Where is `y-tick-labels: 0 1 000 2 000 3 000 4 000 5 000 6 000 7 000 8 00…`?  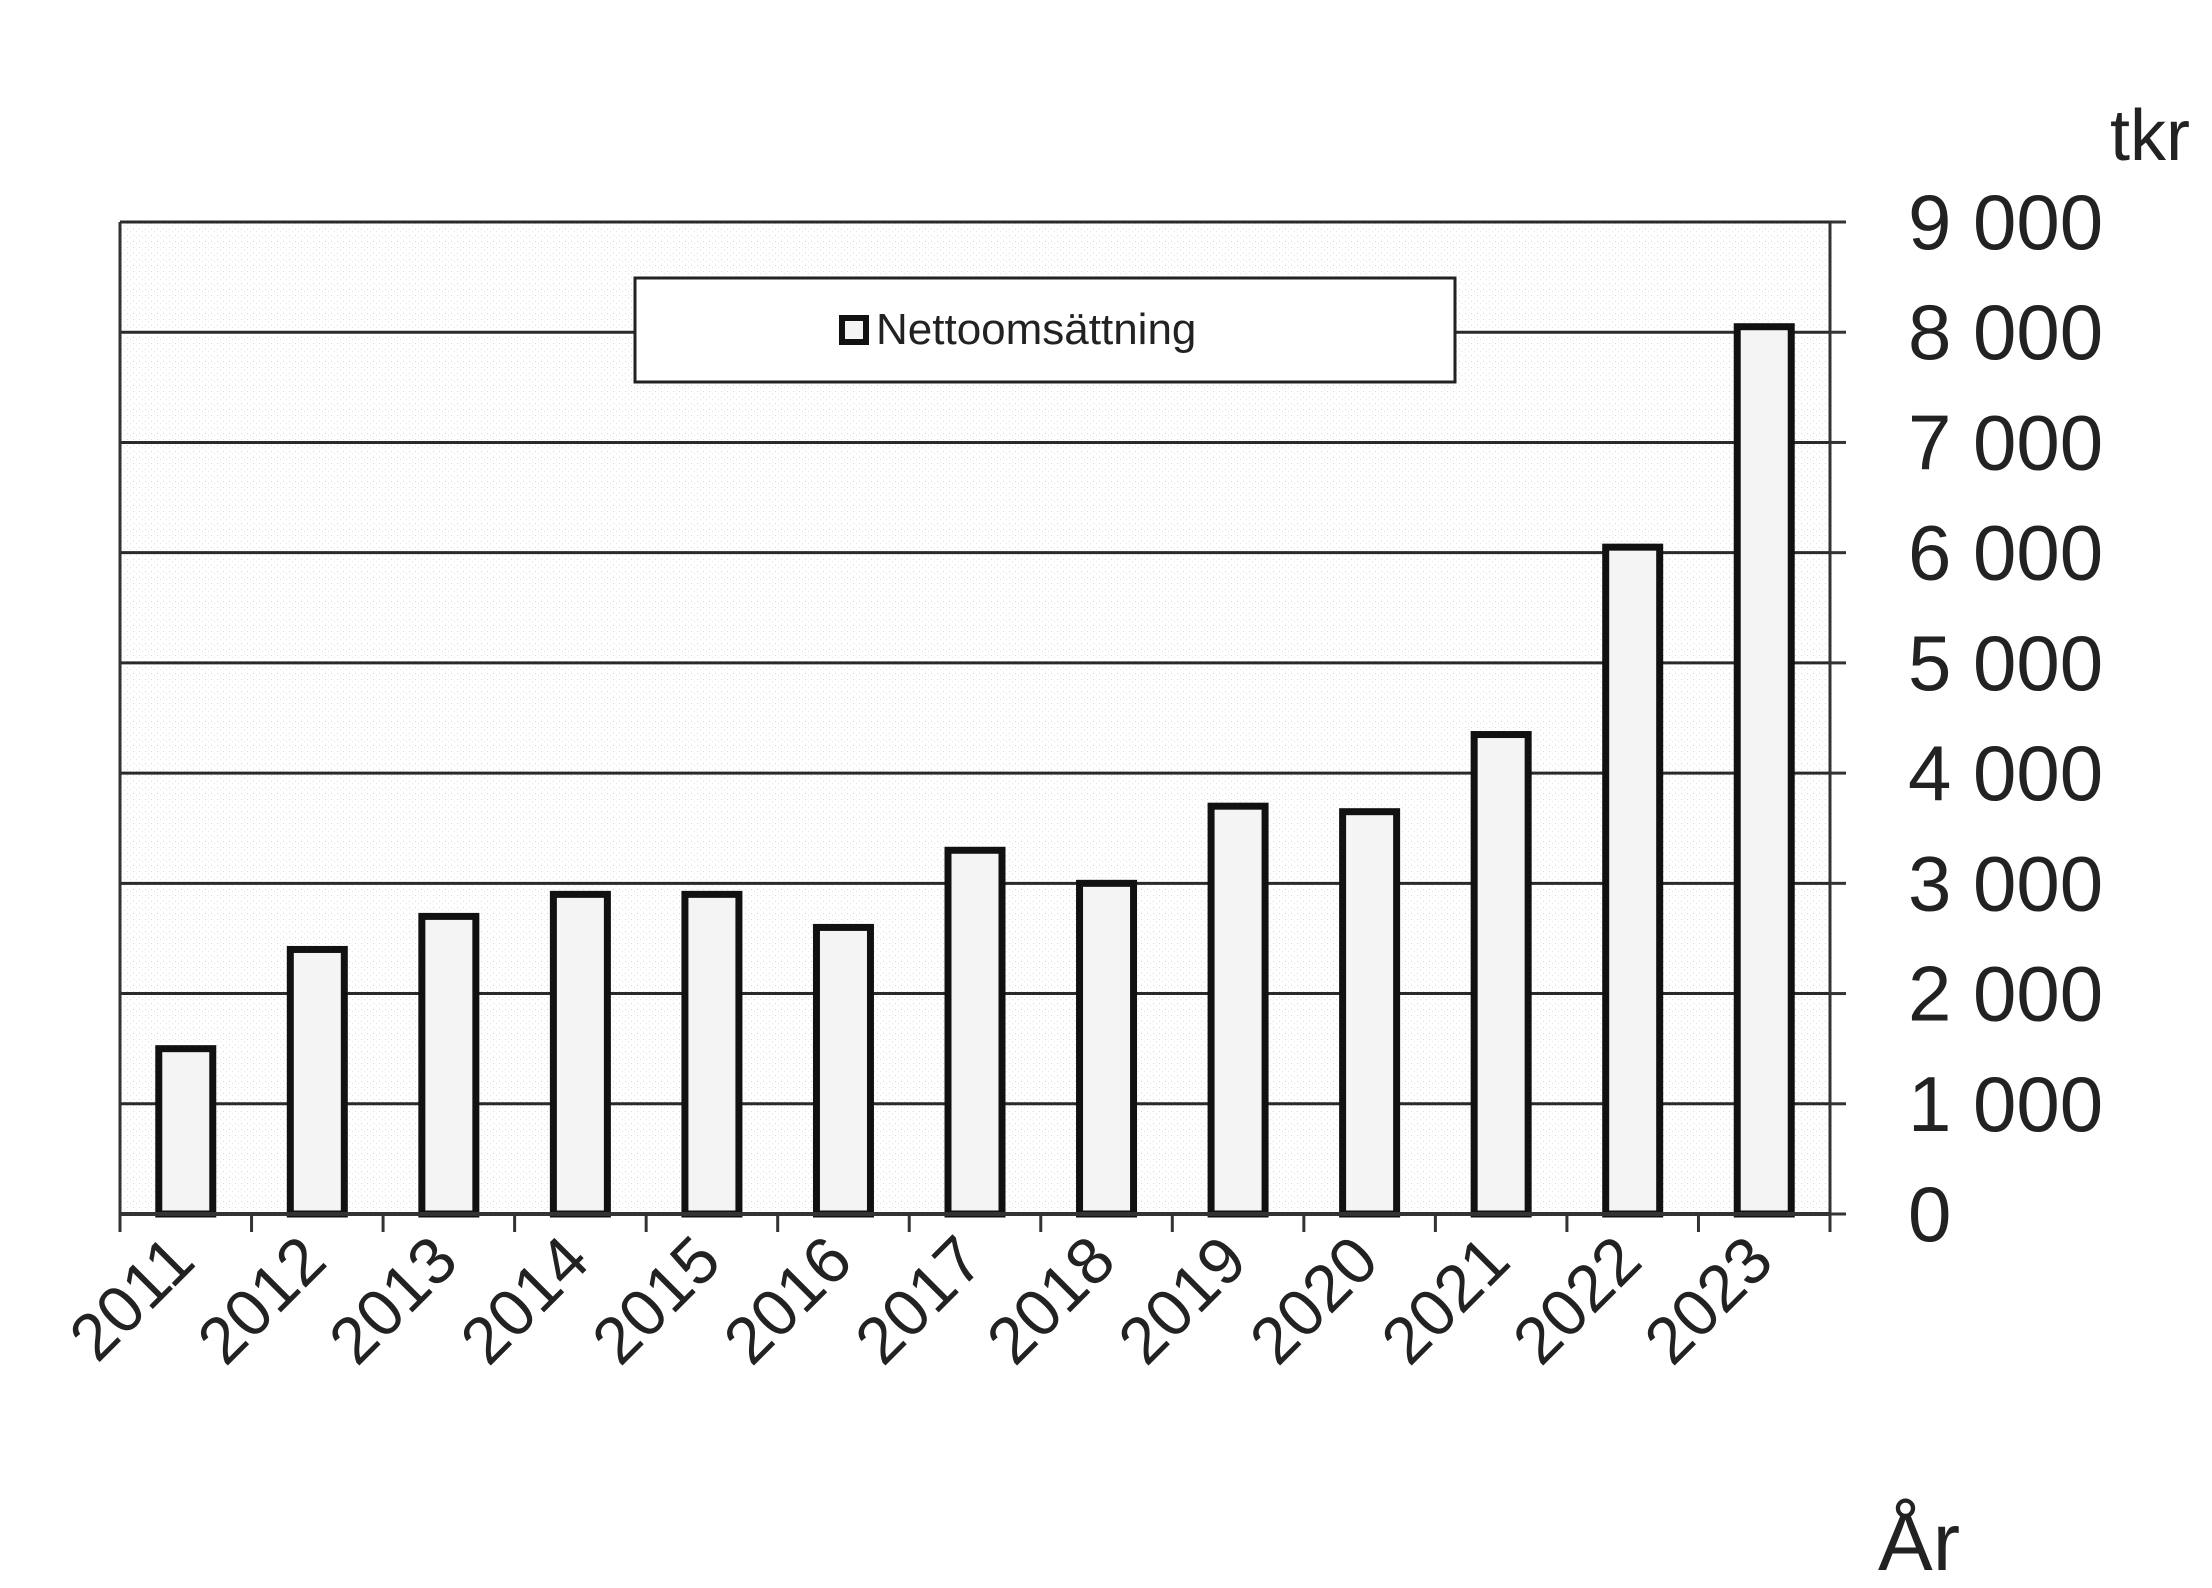 y-tick-labels: 0 1 000 2 000 3 000 4 000 5 000 6 000 7 000 8 00… is located at coordinates (2005, 718).